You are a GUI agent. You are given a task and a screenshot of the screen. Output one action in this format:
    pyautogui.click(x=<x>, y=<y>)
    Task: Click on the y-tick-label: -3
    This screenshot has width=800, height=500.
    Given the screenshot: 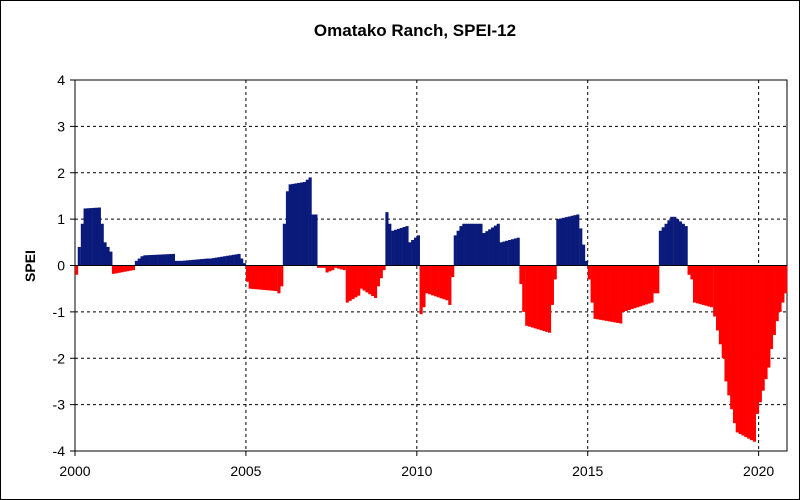 What is the action you would take?
    pyautogui.click(x=59, y=405)
    